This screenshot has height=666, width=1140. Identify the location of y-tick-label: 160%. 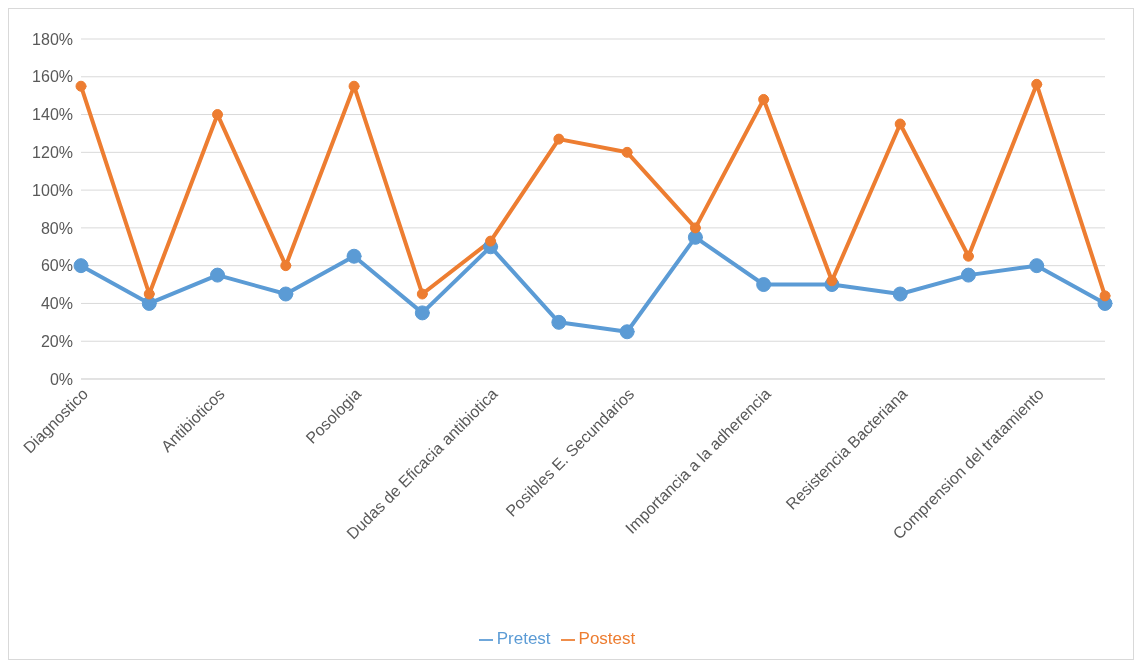
(52, 77).